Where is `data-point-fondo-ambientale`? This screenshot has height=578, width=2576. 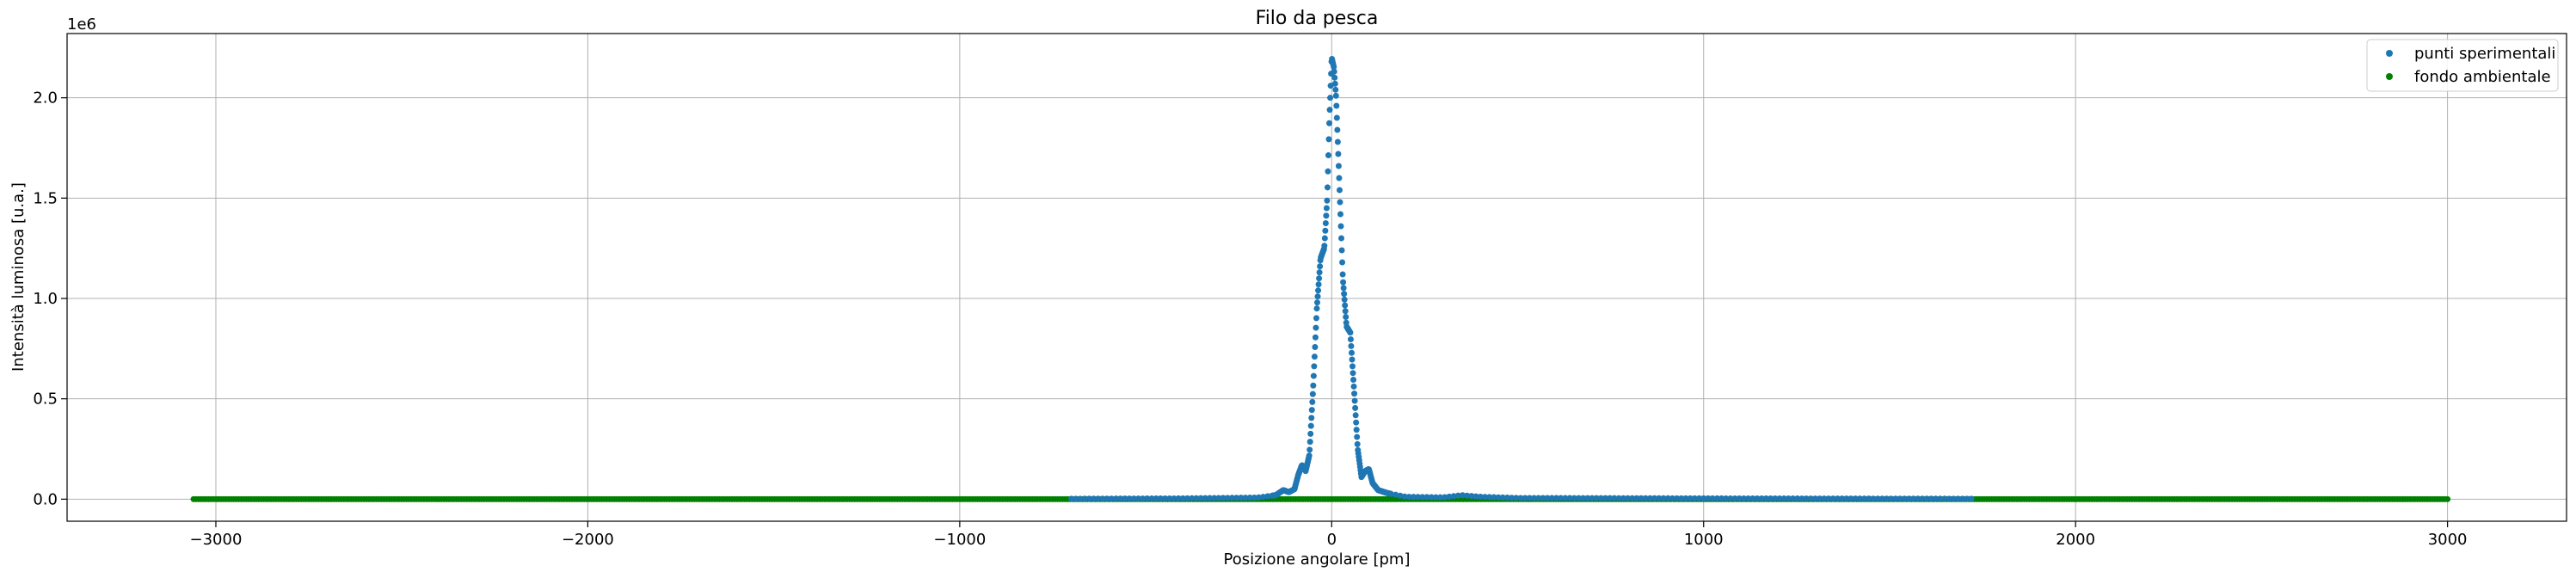 data-point-fondo-ambientale is located at coordinates (2447, 498).